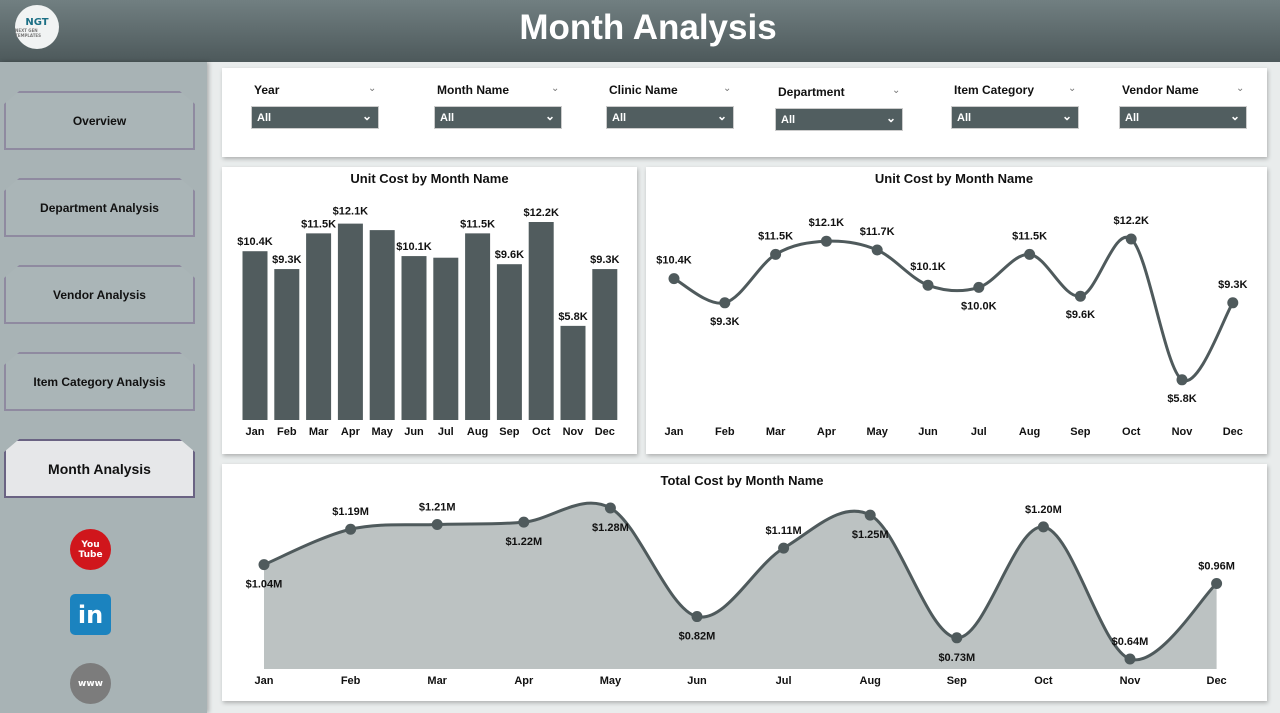 Image resolution: width=1280 pixels, height=713 pixels. What do you see at coordinates (648, 27) in the screenshot?
I see `page-title: Month Analysis` at bounding box center [648, 27].